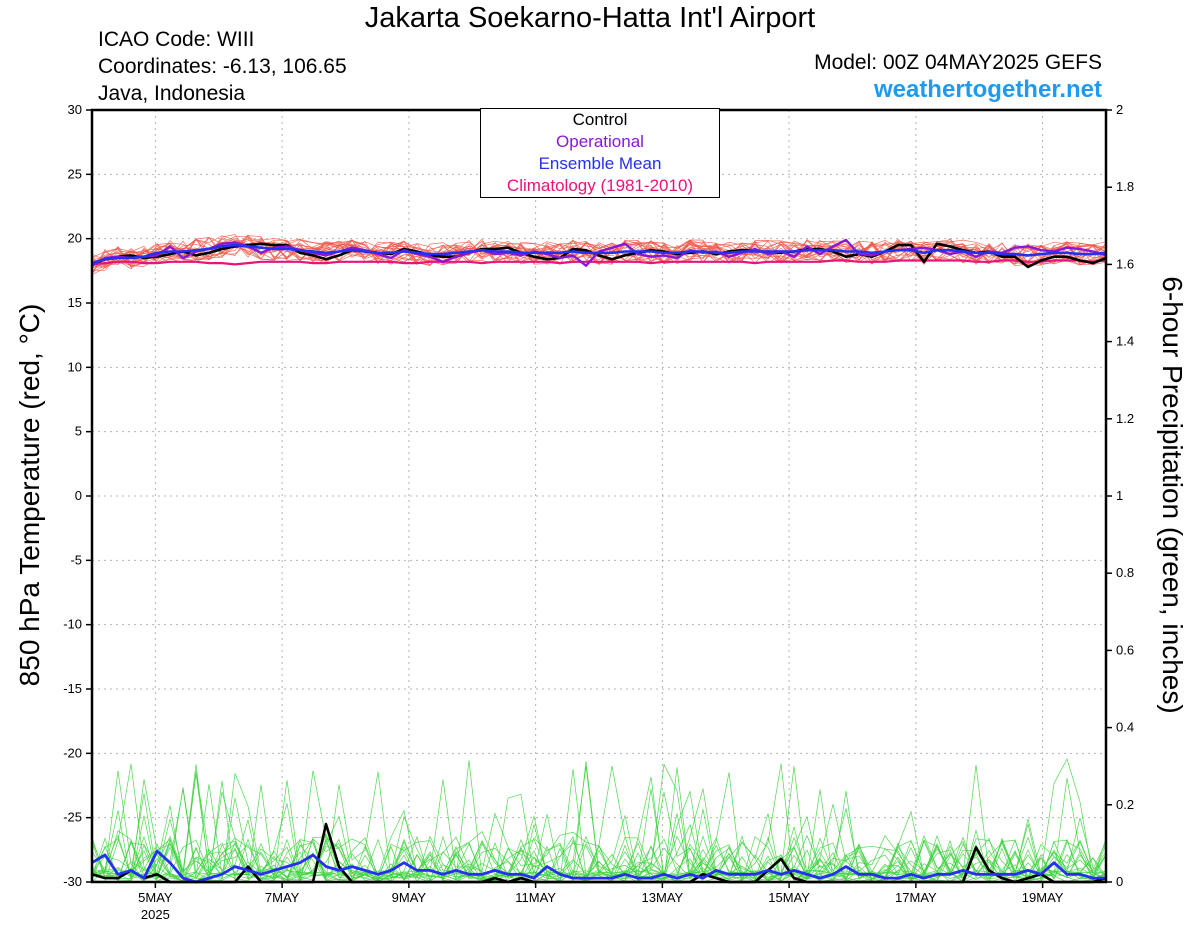  What do you see at coordinates (409, 897) in the screenshot?
I see `x-tick-label: 9MAY` at bounding box center [409, 897].